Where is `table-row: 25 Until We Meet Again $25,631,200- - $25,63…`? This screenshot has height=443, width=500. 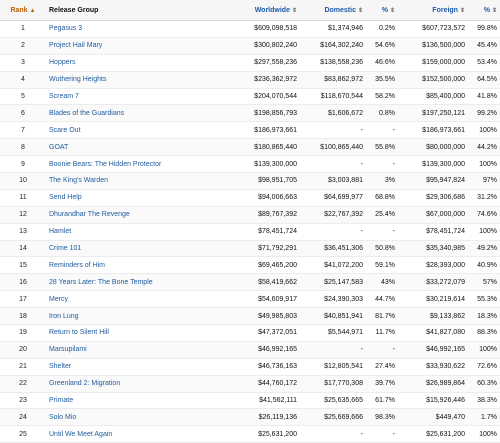
table-row: 25 Until We Meet Again $25,631,200- - $25,63… is located at coordinates (250, 434).